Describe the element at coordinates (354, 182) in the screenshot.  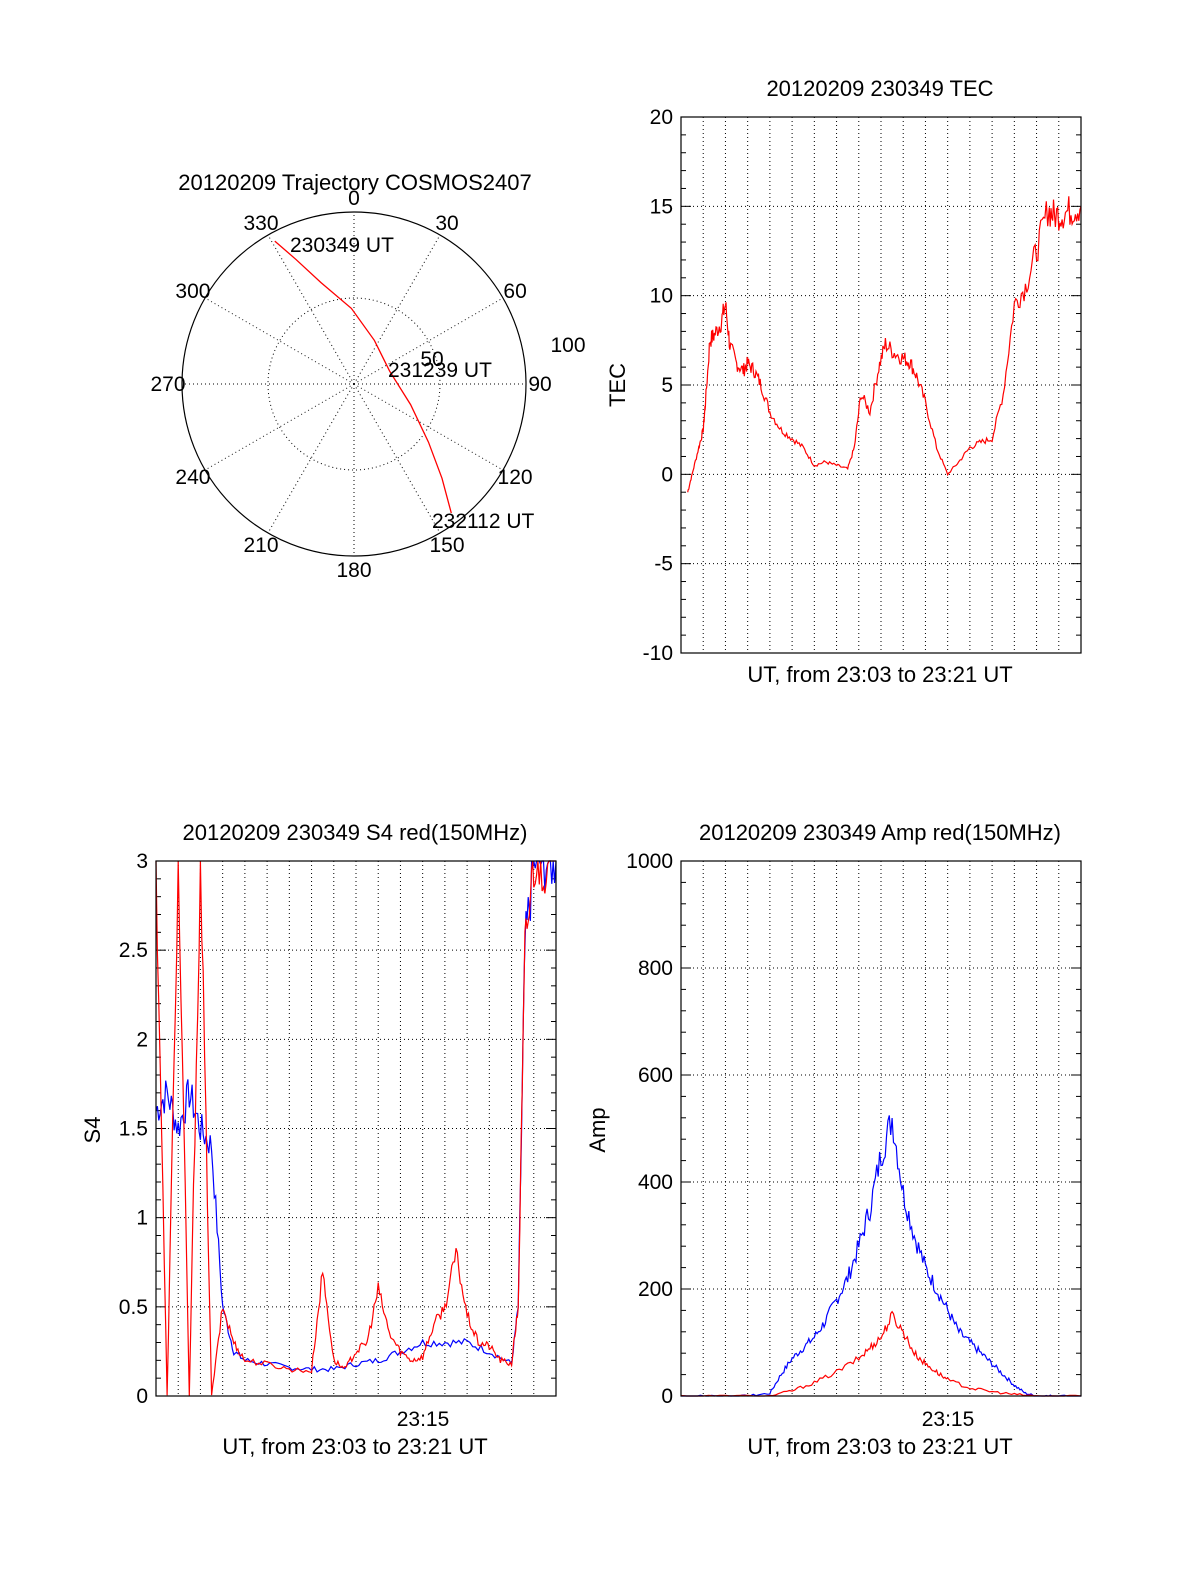
I see `polar-title: 20120209 Trajectory COSMOS2407` at that location.